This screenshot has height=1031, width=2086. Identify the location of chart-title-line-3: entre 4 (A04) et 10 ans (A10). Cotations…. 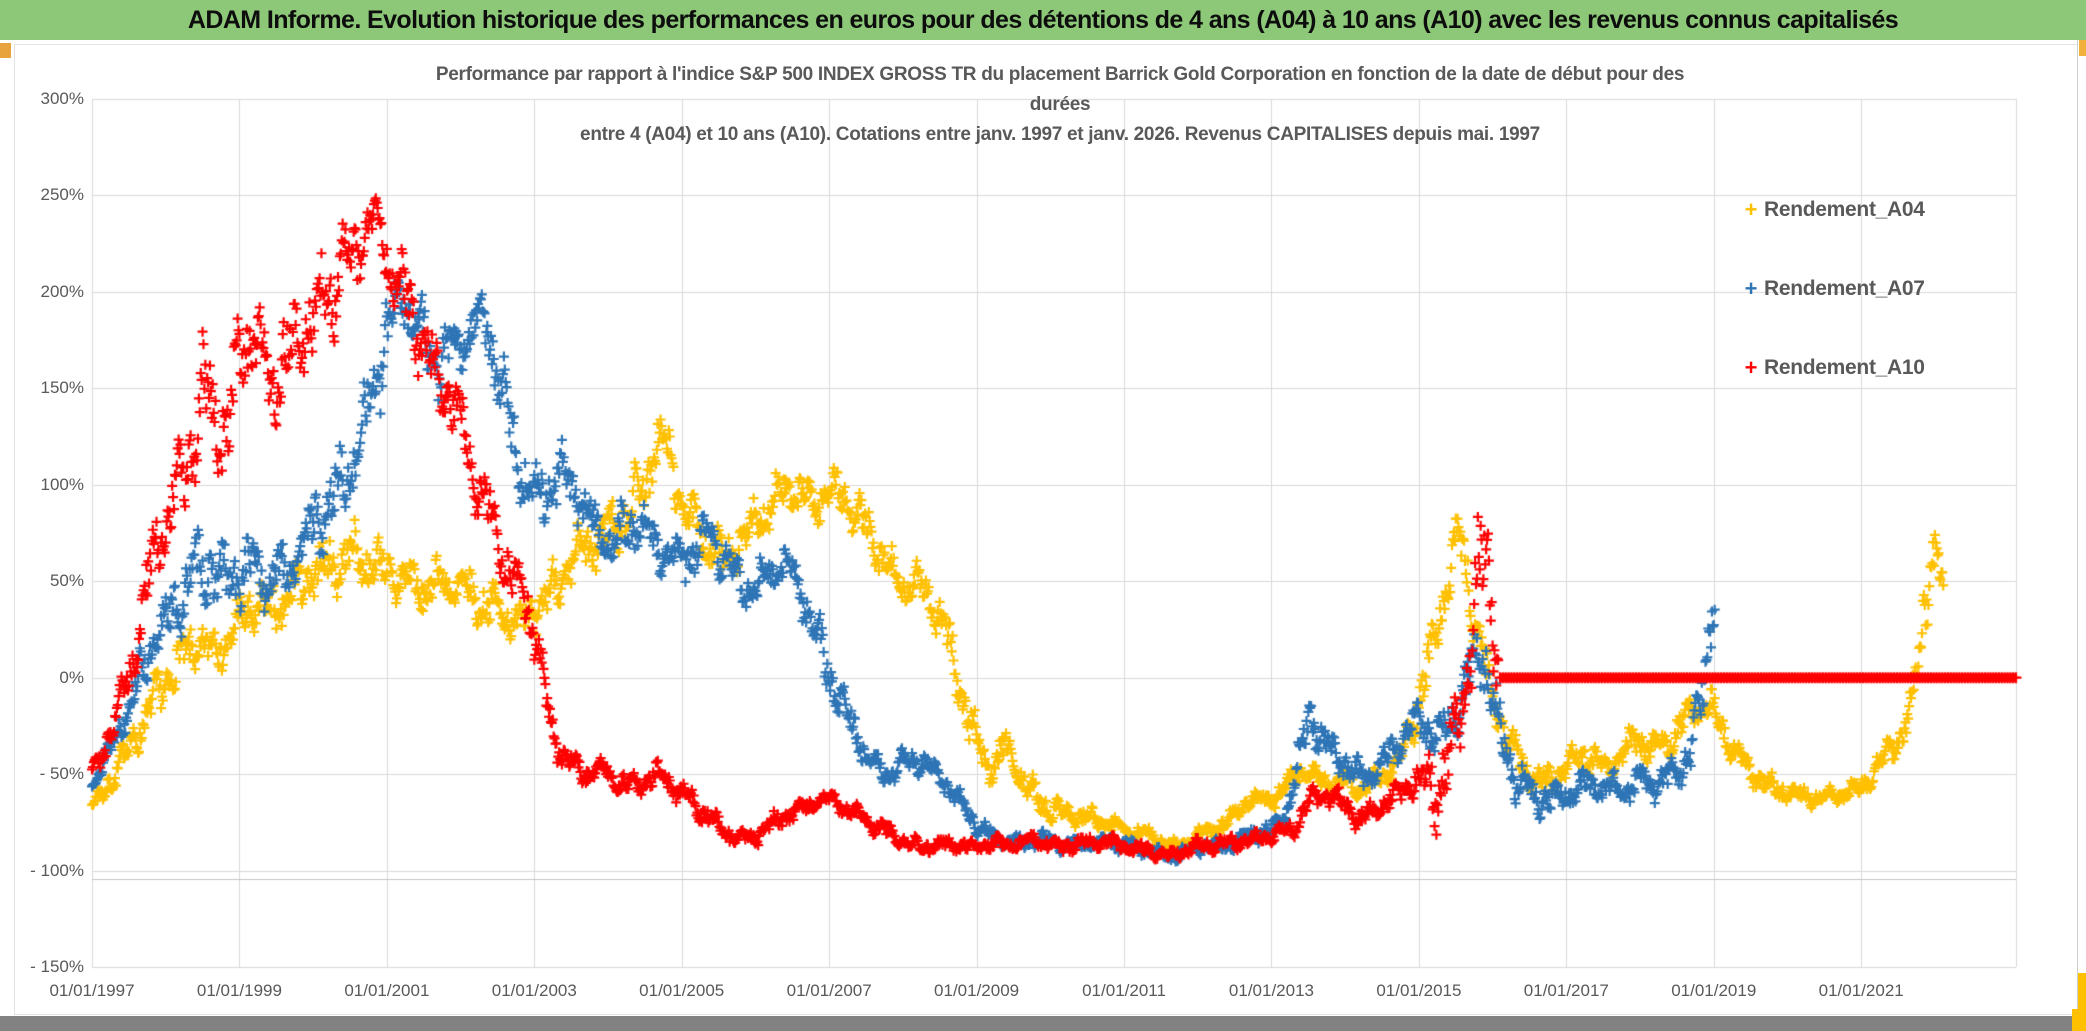
(1060, 134).